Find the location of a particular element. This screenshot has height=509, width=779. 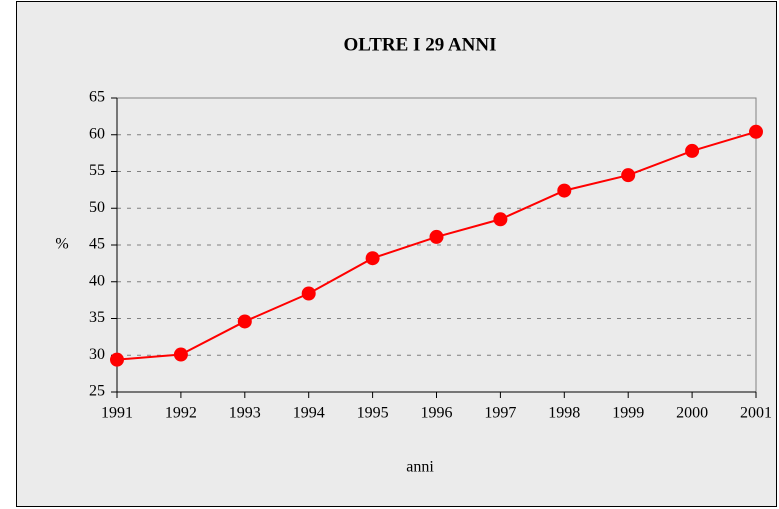

y-tick-label: 45 is located at coordinates (97, 244).